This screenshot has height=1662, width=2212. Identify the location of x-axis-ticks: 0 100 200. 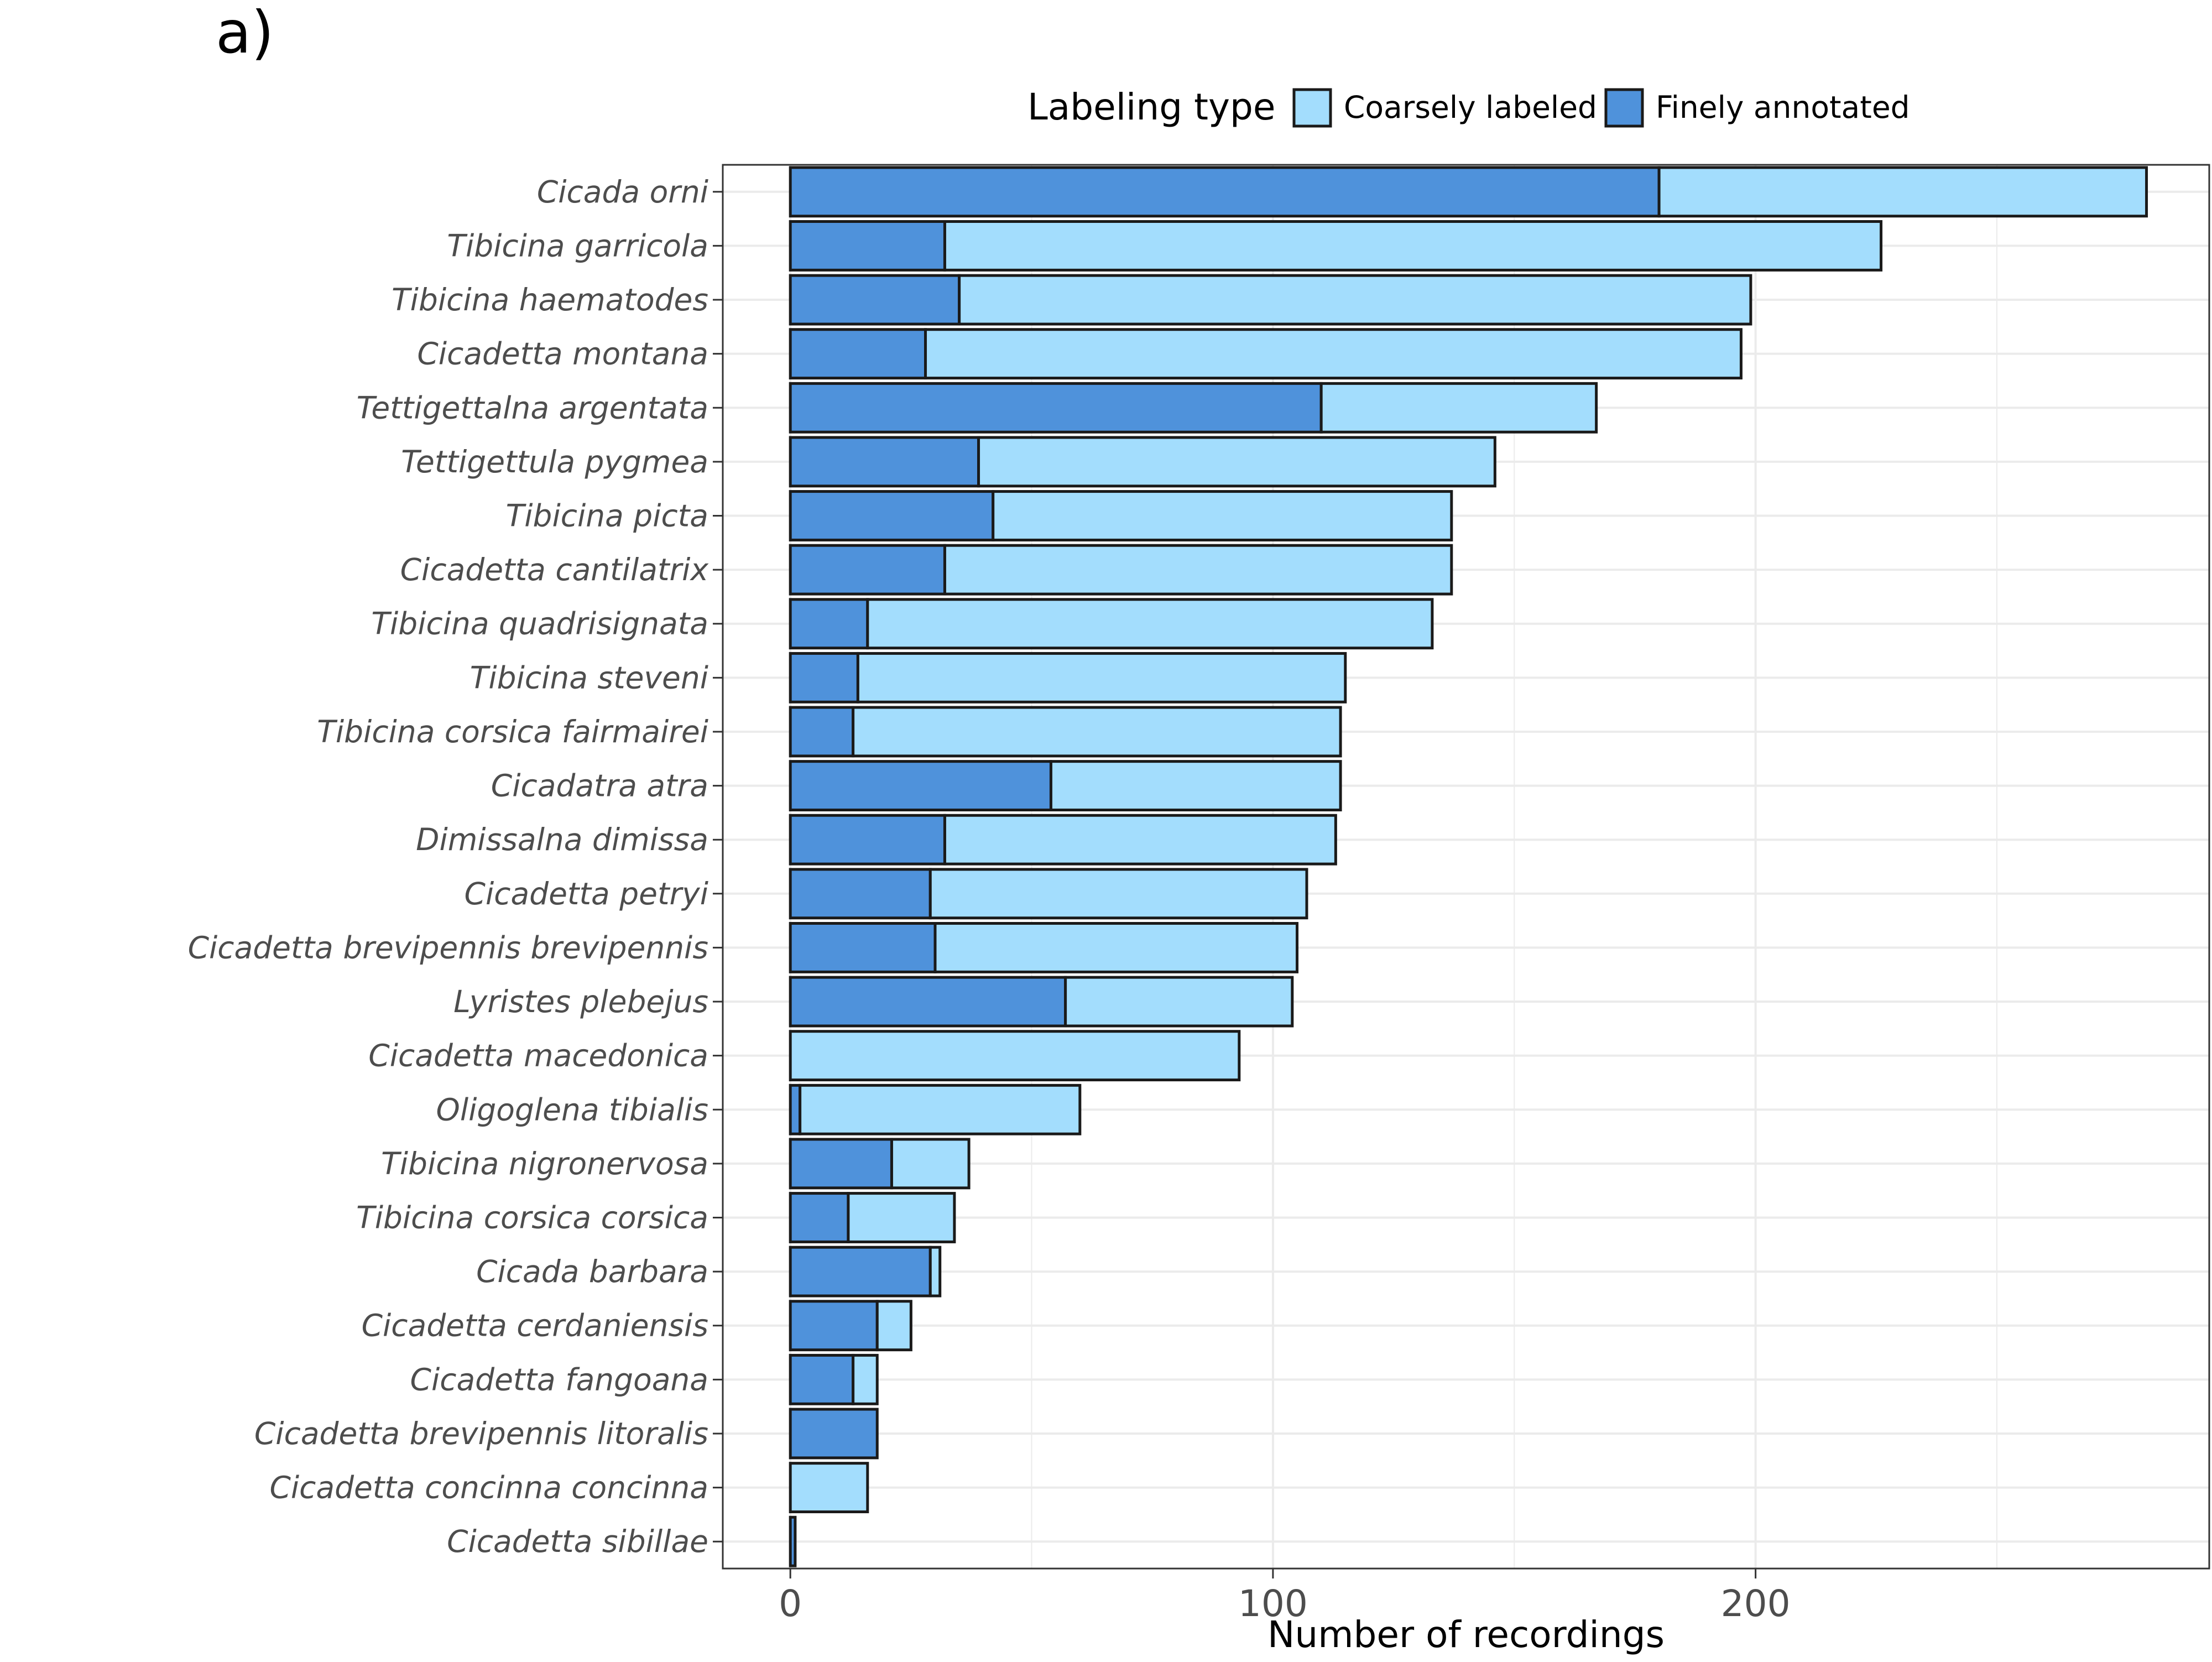
(1285, 1597).